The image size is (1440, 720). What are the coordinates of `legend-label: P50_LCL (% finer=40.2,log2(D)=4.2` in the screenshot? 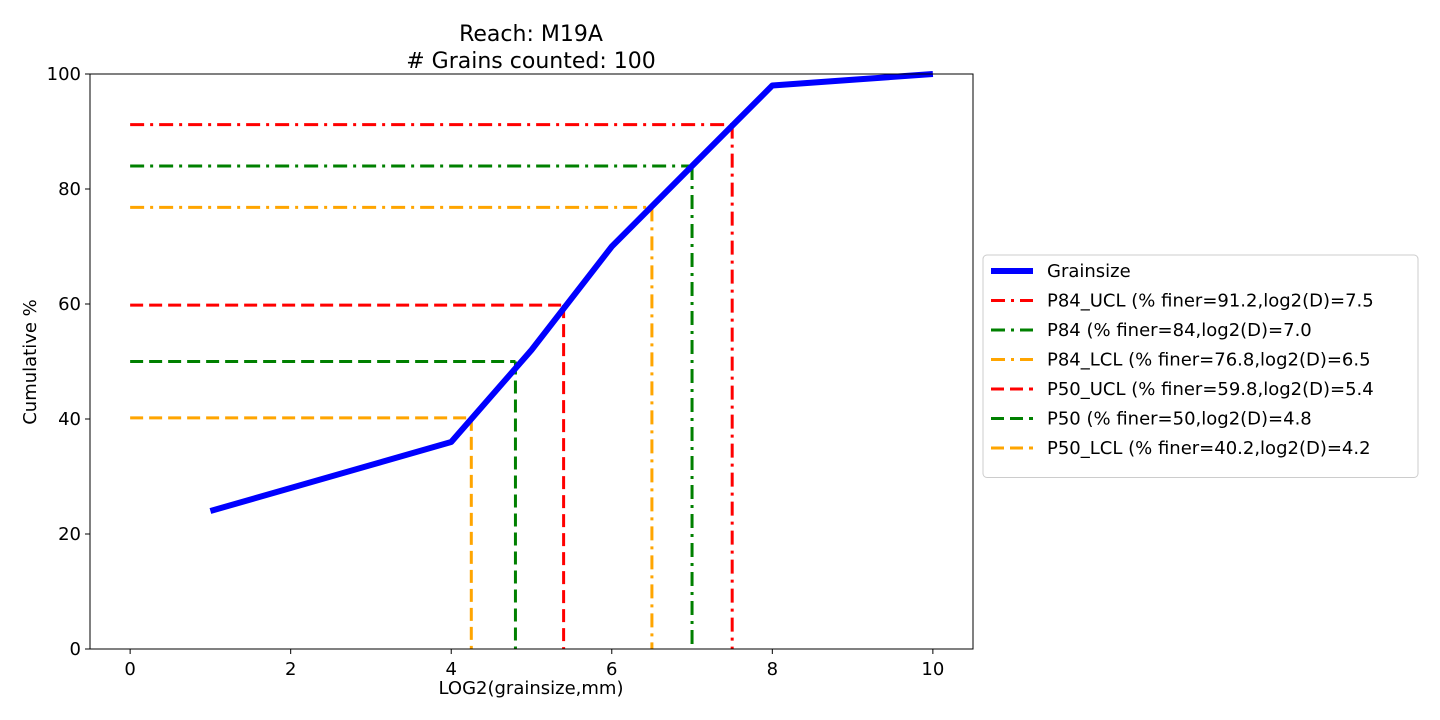 It's located at (1209, 448).